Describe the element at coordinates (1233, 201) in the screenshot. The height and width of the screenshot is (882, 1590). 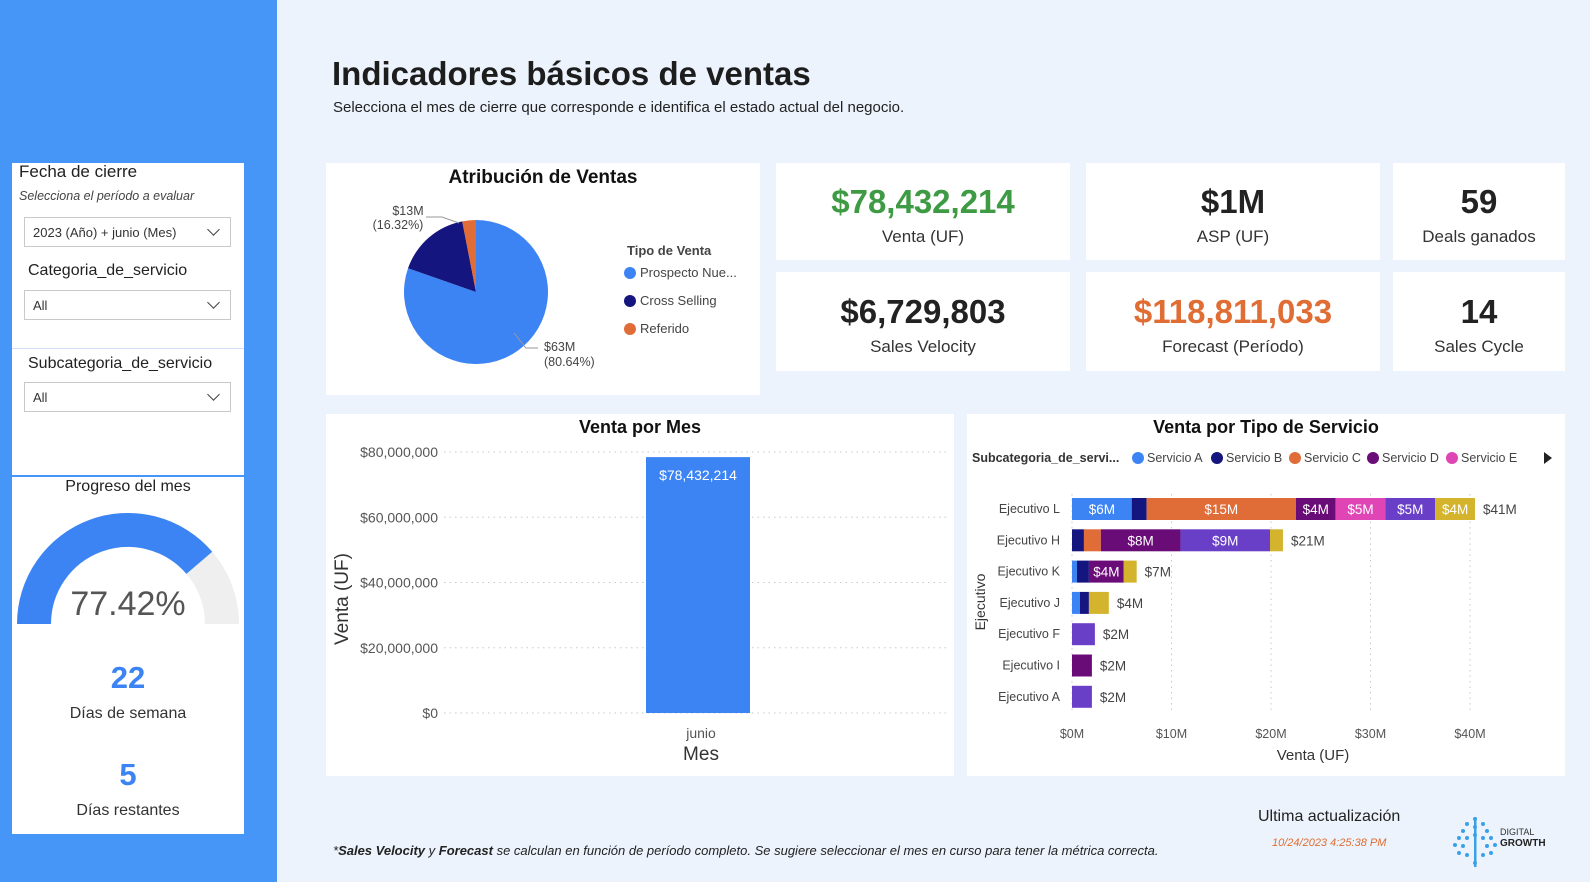
I see `kpi-asp-value: $1M` at that location.